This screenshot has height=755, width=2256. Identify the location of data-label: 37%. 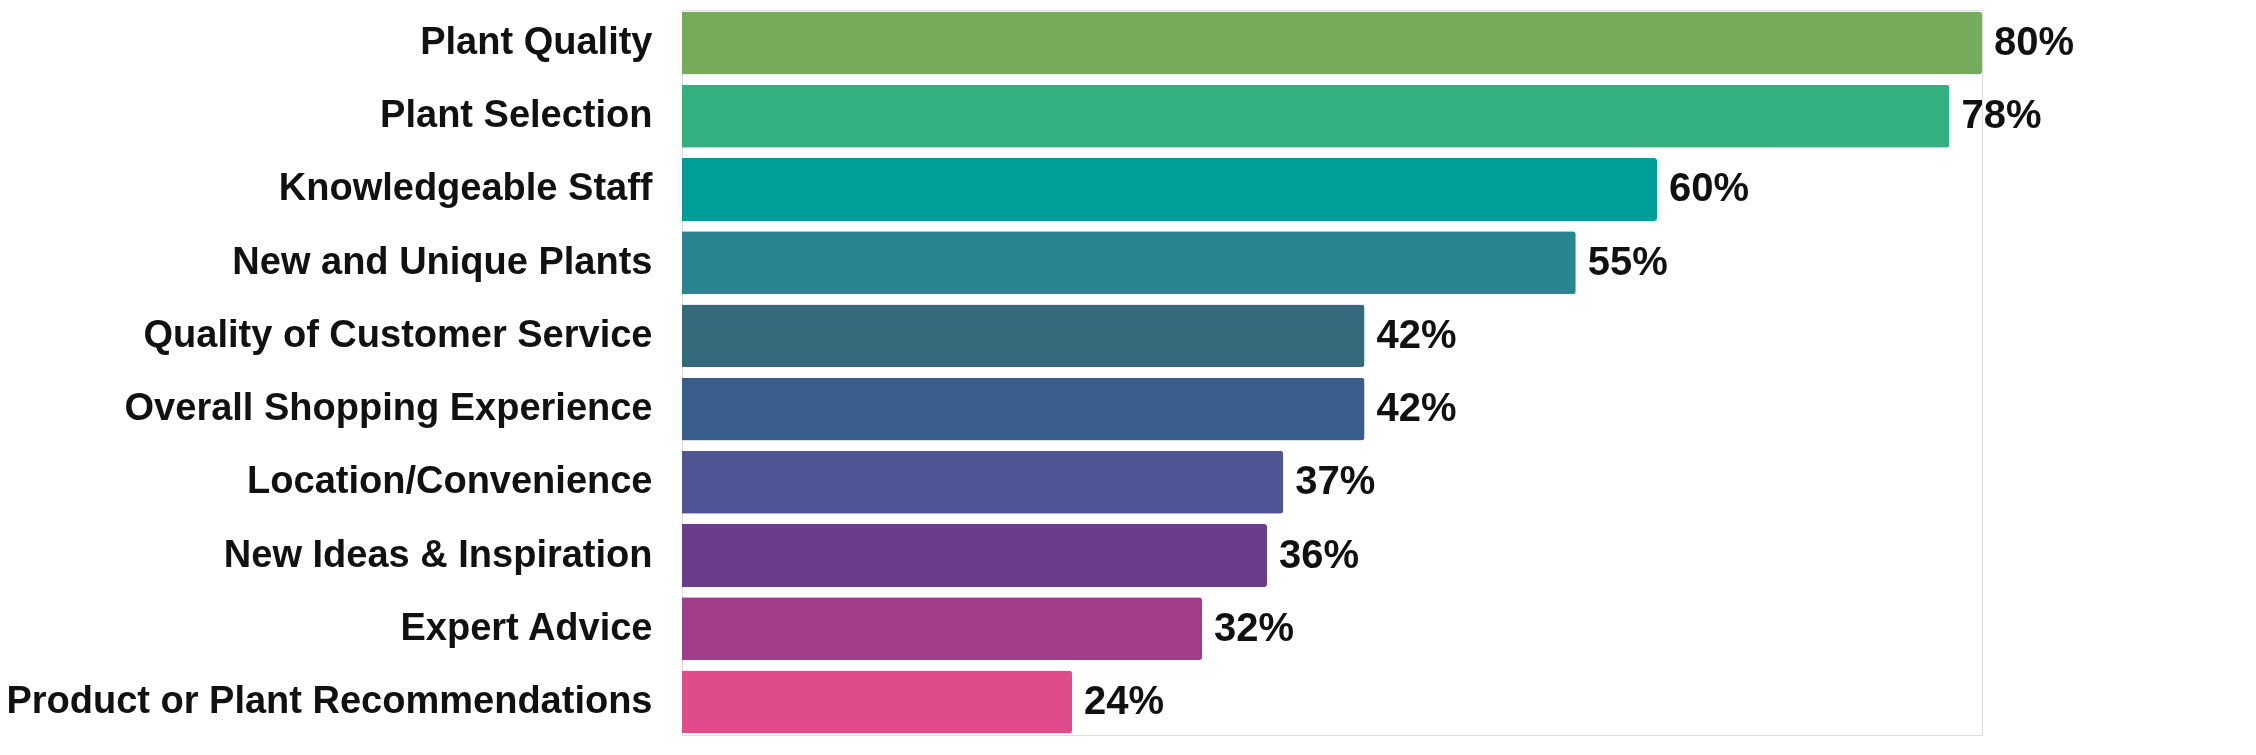
(1335, 480).